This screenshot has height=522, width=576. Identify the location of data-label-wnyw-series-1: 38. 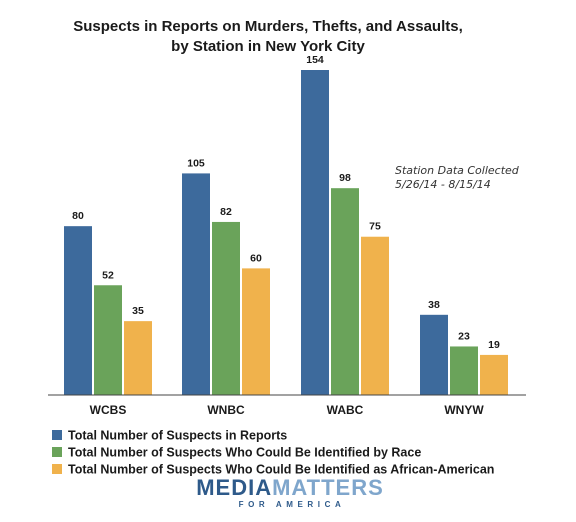
(434, 305).